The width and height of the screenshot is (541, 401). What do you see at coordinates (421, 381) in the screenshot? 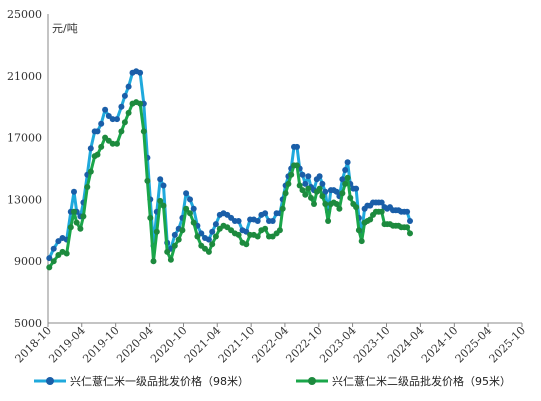
I see `legend-label-grade2: 兴仁薏仁米二级品批发价格（95米）` at bounding box center [421, 381].